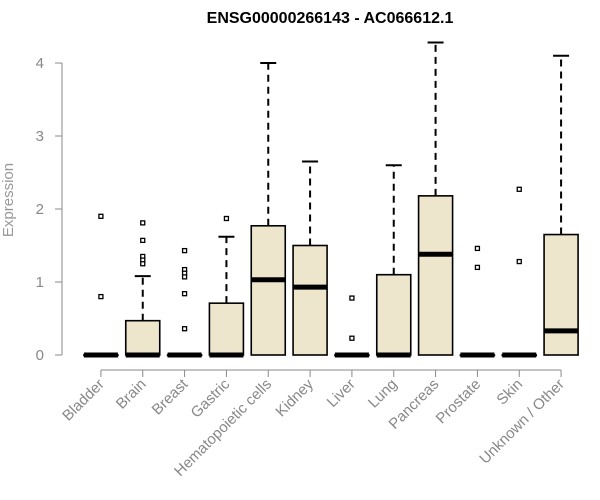 This screenshot has width=600, height=500. Describe the element at coordinates (294, 397) in the screenshot. I see `x-tick-label: Kidney` at that location.